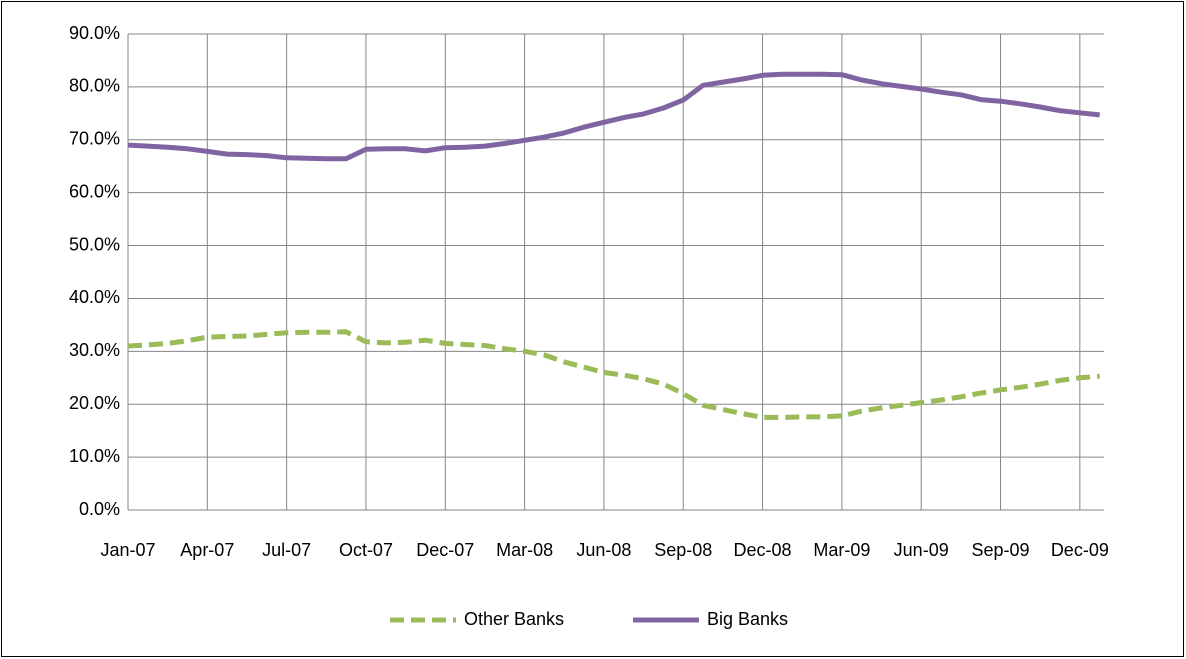 The image size is (1186, 659). What do you see at coordinates (127, 550) in the screenshot?
I see `x-tick-label: Jan-07` at bounding box center [127, 550].